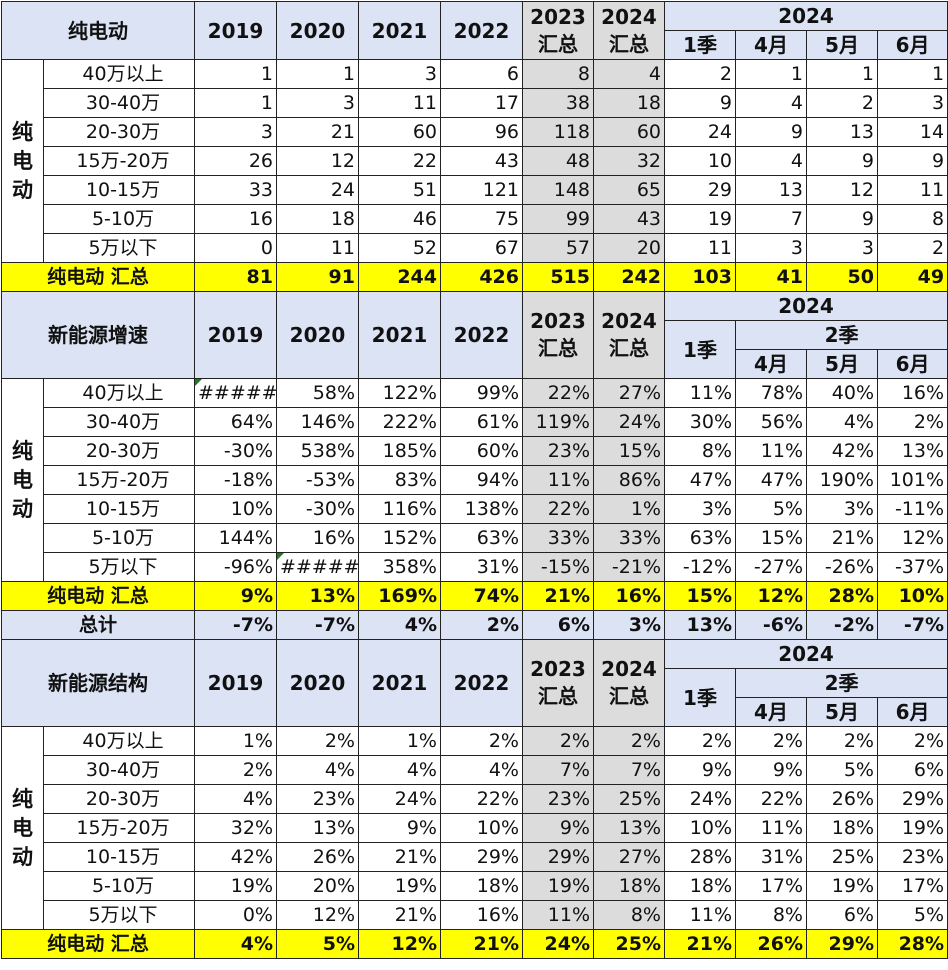 Image resolution: width=948 pixels, height=970 pixels. Describe the element at coordinates (22, 189) in the screenshot. I see `side-char: 动` at that location.